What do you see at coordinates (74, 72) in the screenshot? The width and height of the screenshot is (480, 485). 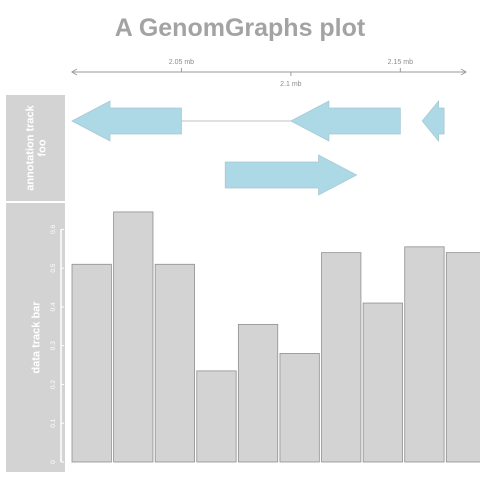 I see `axis-arrow-left` at bounding box center [74, 72].